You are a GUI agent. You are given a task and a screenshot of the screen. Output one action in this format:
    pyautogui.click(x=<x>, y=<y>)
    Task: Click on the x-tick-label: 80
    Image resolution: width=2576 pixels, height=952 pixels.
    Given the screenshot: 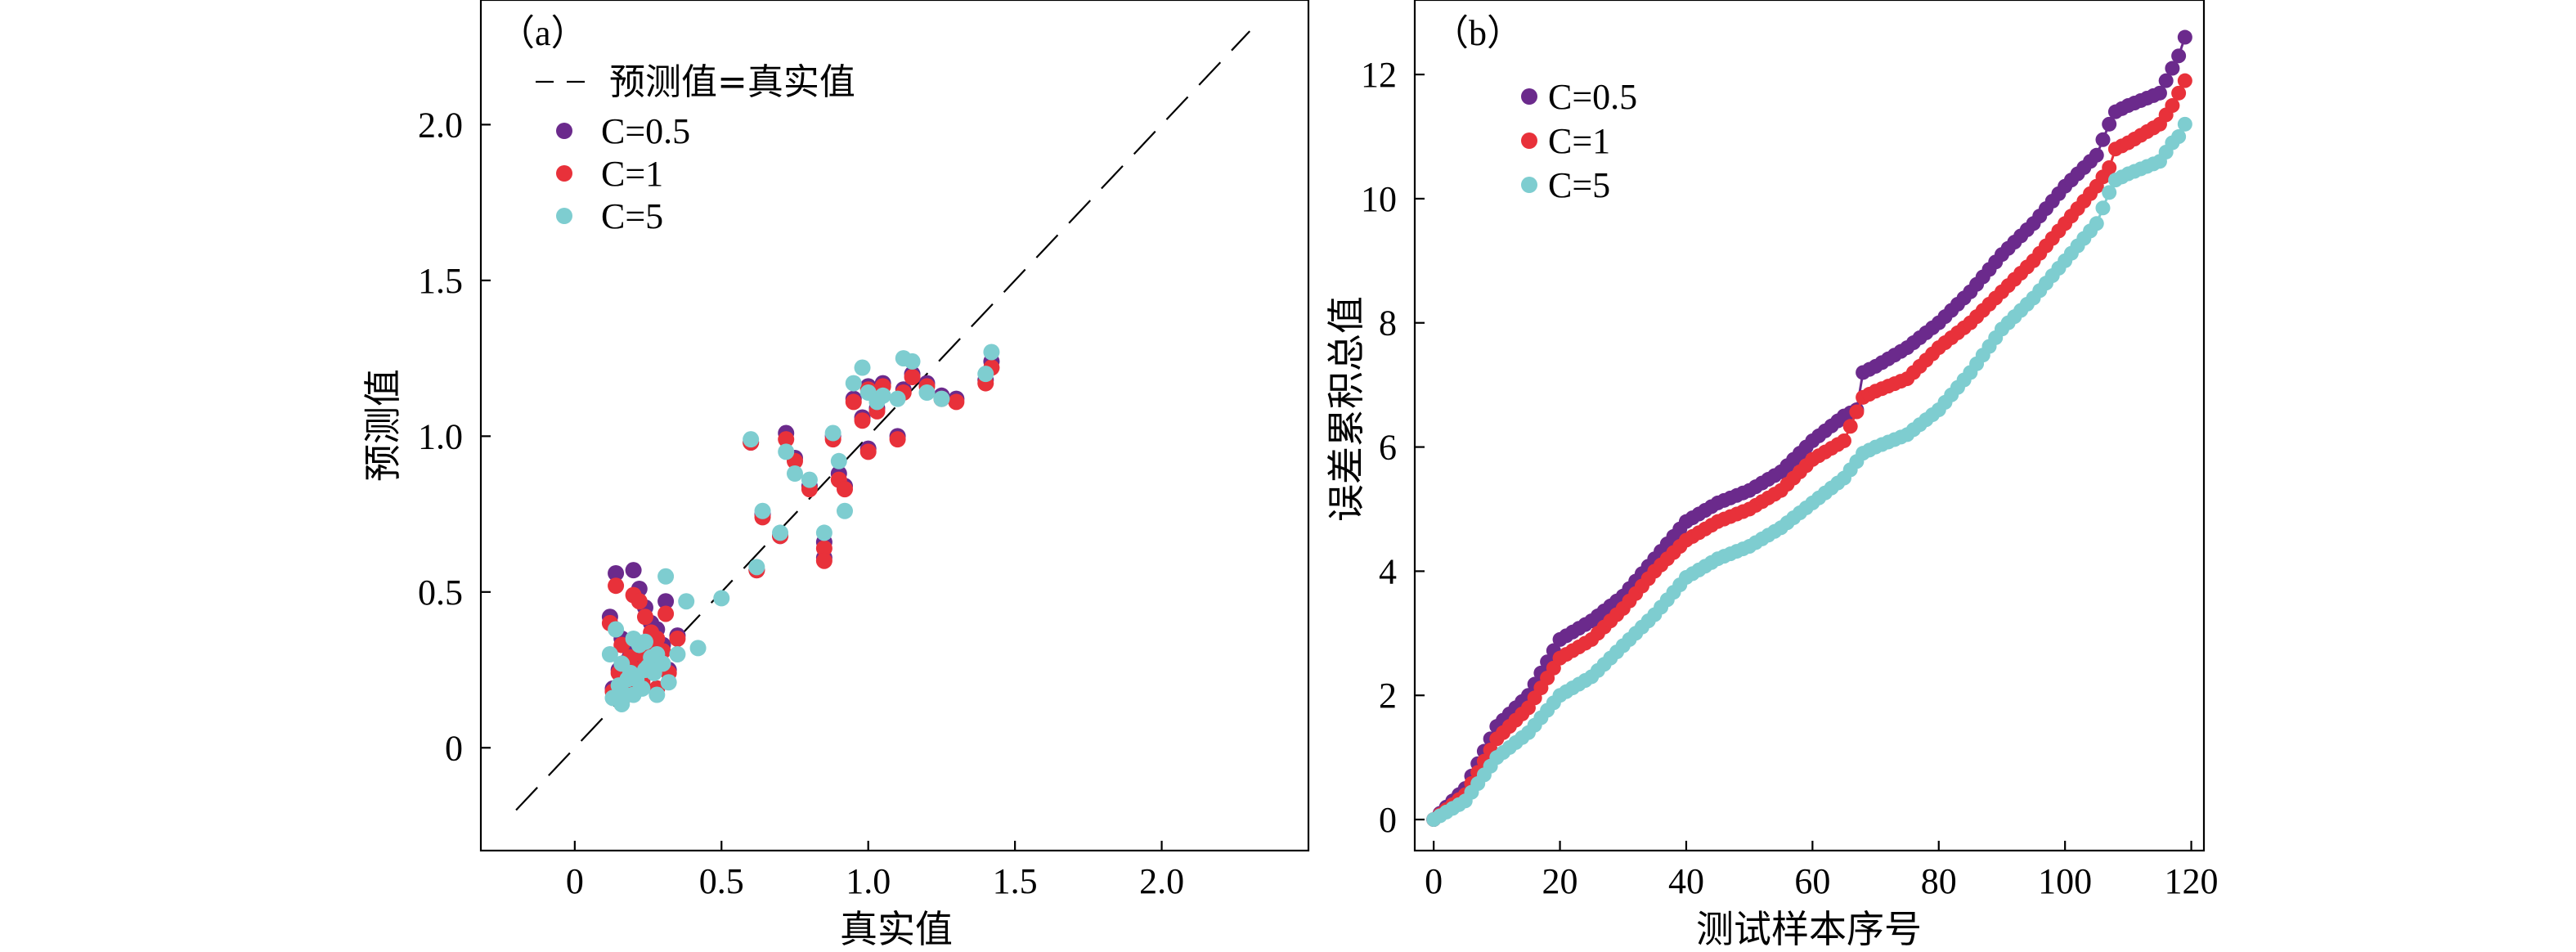 What is the action you would take?
    pyautogui.click(x=1939, y=881)
    